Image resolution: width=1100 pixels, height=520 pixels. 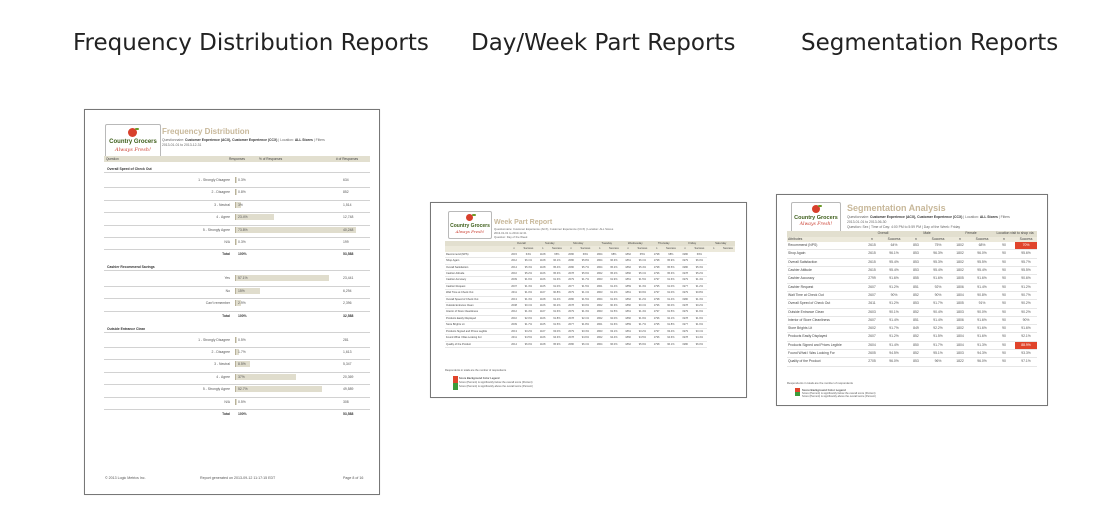 What do you see at coordinates (542, 268) in the screenshot?
I see `value-cell: 1108` at bounding box center [542, 268].